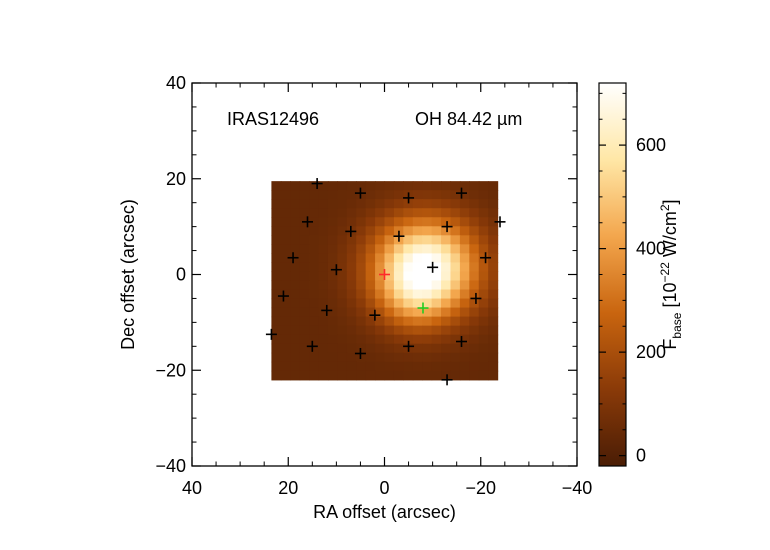 The height and width of the screenshot is (550, 770). Describe the element at coordinates (288, 488) in the screenshot. I see `x-tick-label: 20` at that location.